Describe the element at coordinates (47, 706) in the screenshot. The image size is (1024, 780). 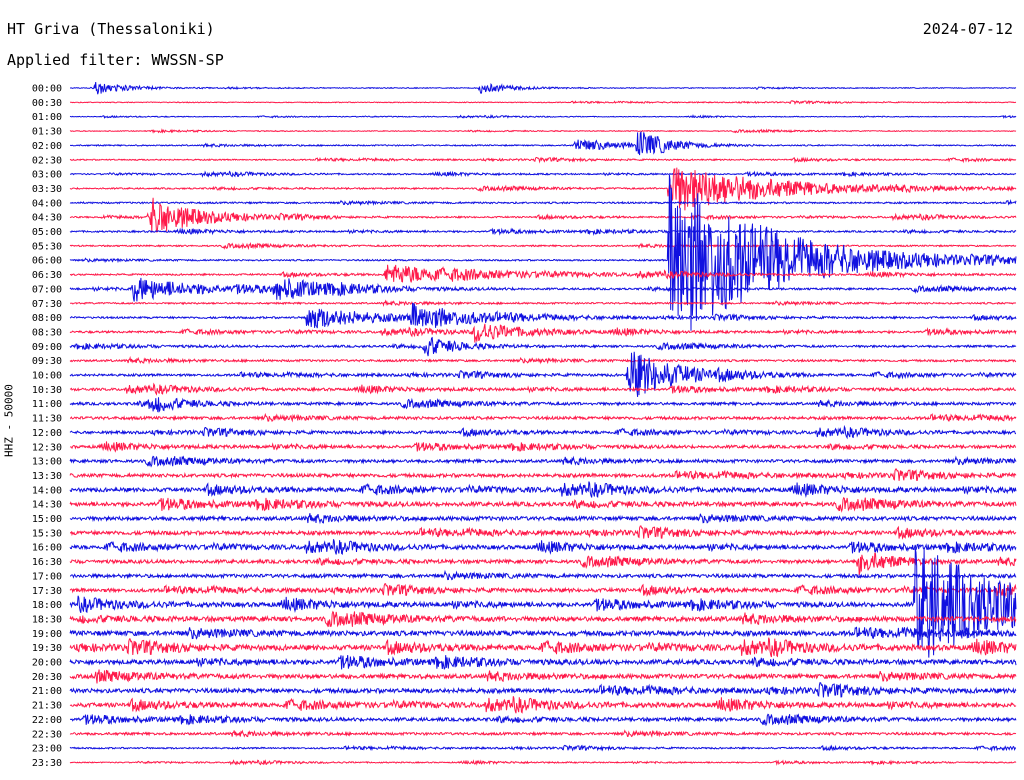
I see `time-tick-label: 21:30` at that location.